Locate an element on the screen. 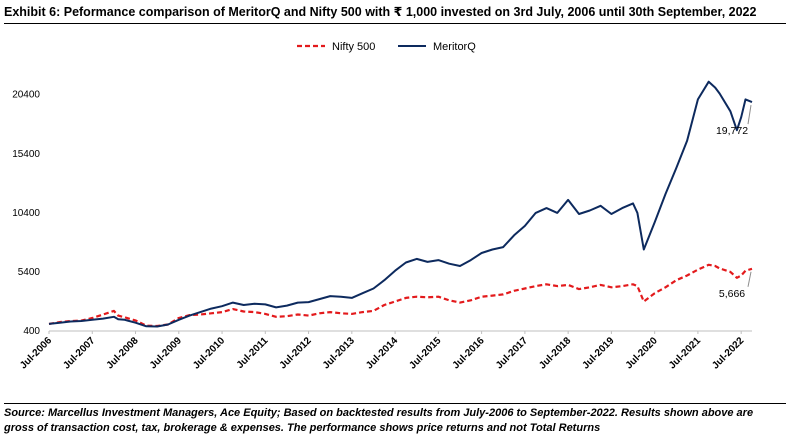 Image resolution: width=790 pixels, height=446 pixels. y-tick-label: 5400 is located at coordinates (29, 272).